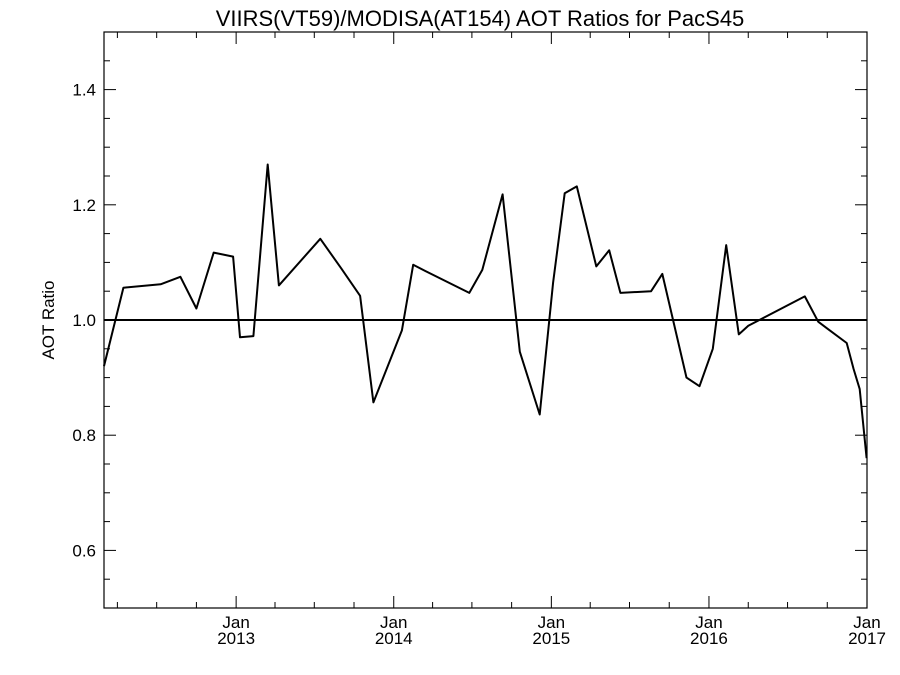 This screenshot has width=900, height=675. What do you see at coordinates (867, 638) in the screenshot?
I see `x-tick-year-label: 2017` at bounding box center [867, 638].